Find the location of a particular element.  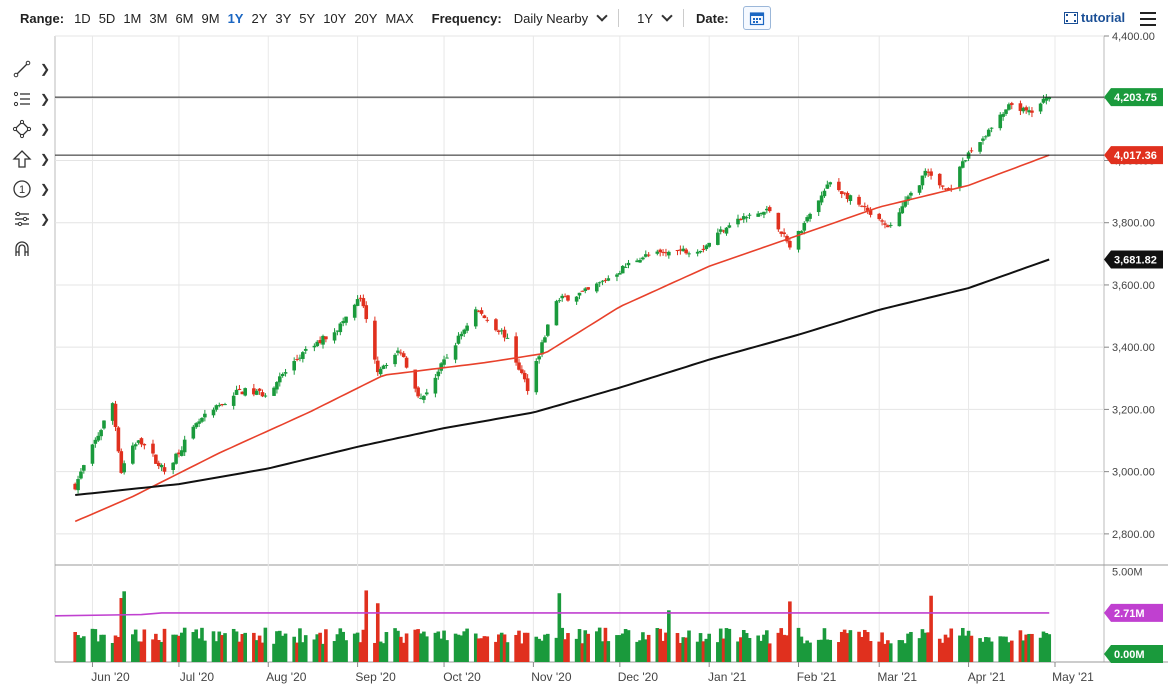

range-button-1y: 1Y is located at coordinates (235, 18).